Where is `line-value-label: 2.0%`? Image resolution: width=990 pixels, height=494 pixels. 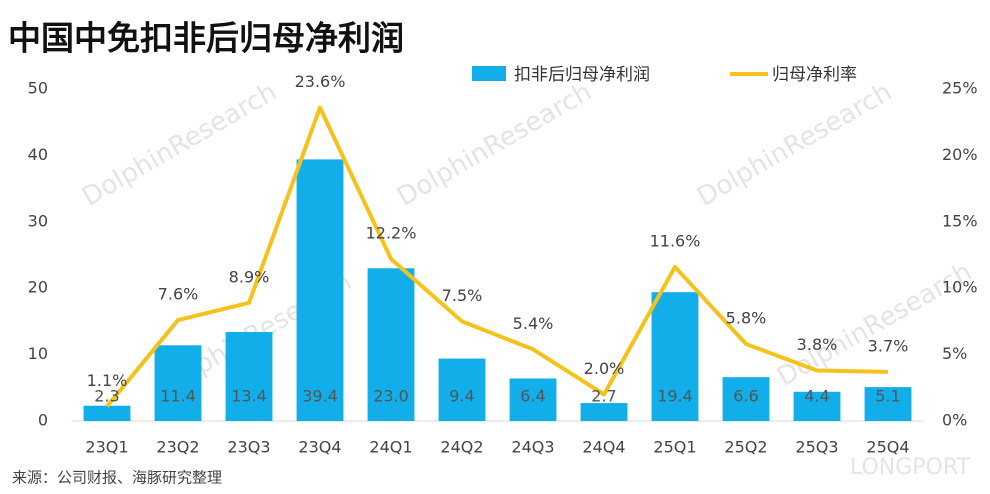
line-value-label: 2.0% is located at coordinates (604, 368).